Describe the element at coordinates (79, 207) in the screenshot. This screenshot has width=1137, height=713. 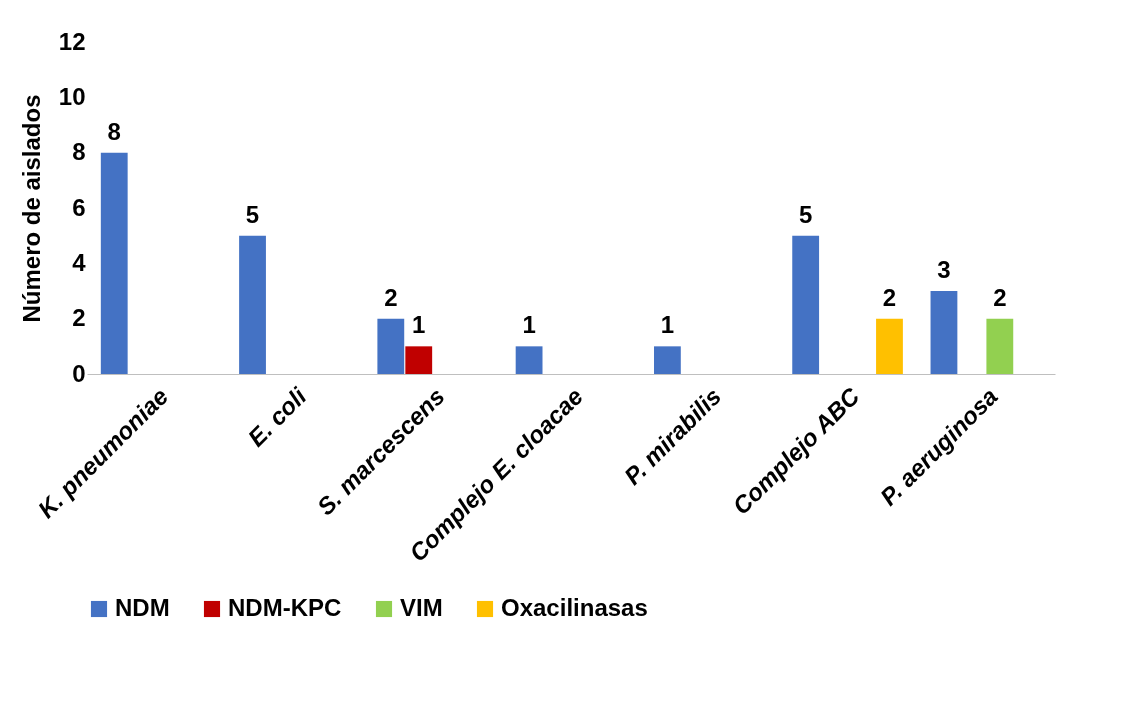
I see `y-tick-label: 6` at that location.